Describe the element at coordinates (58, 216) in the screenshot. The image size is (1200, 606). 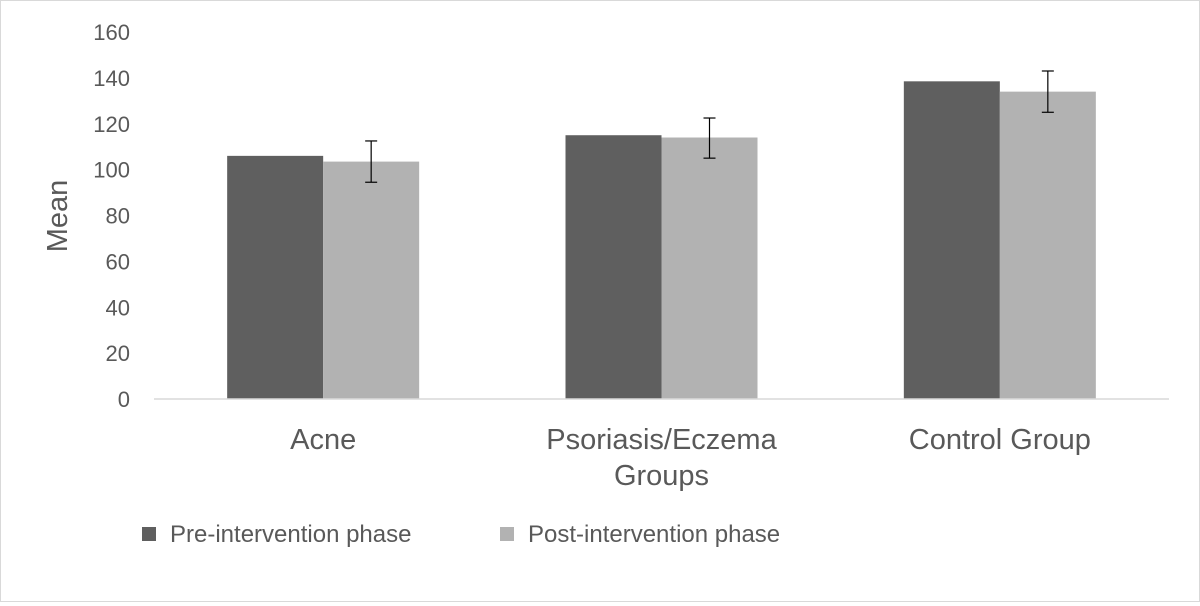
I see `y-axis-title: Mean` at that location.